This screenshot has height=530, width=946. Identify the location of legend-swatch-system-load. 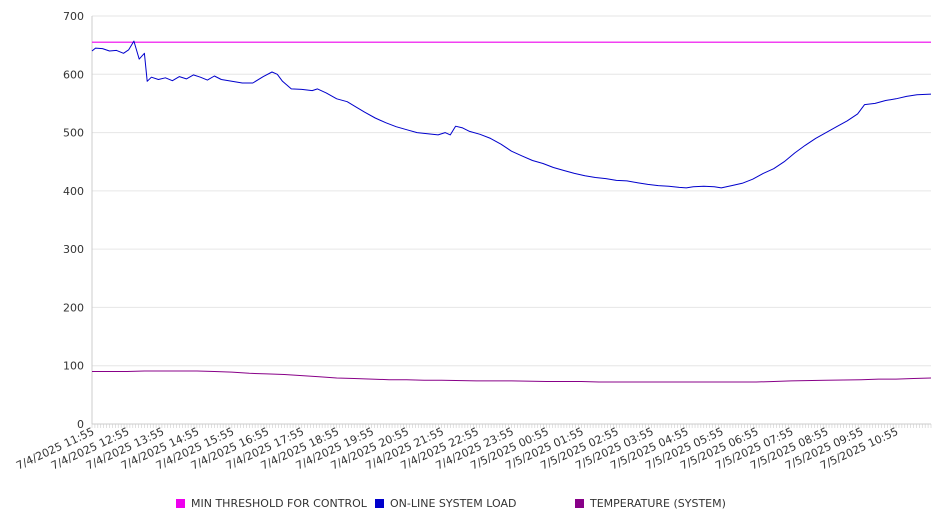
(379, 503).